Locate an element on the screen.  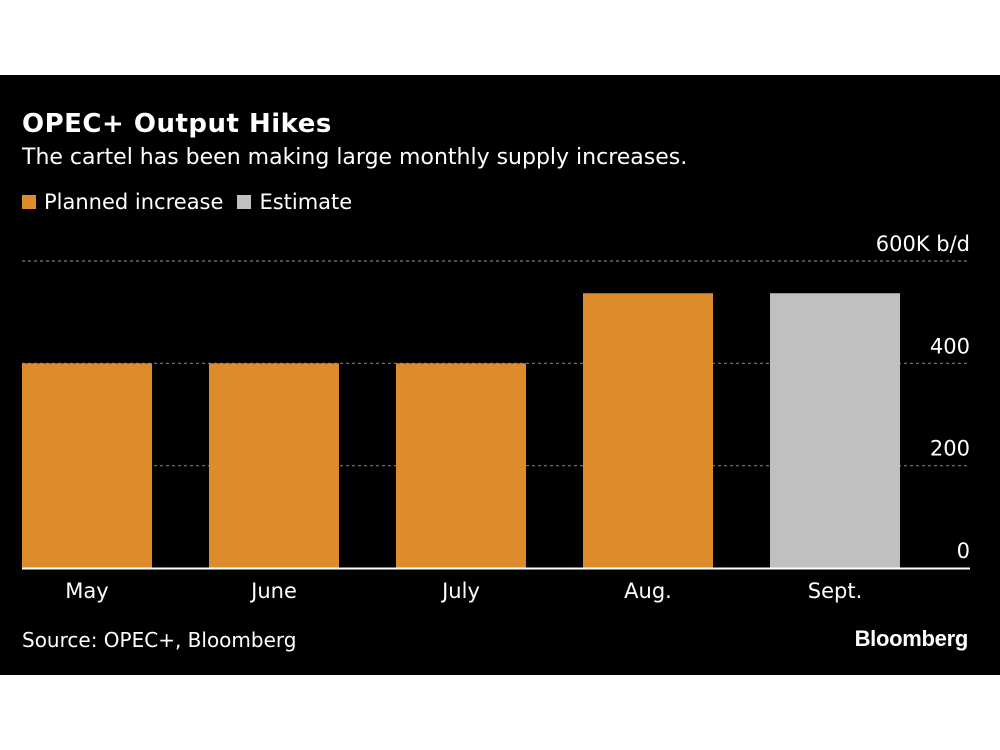
y-tick-label: 400 is located at coordinates (950, 346).